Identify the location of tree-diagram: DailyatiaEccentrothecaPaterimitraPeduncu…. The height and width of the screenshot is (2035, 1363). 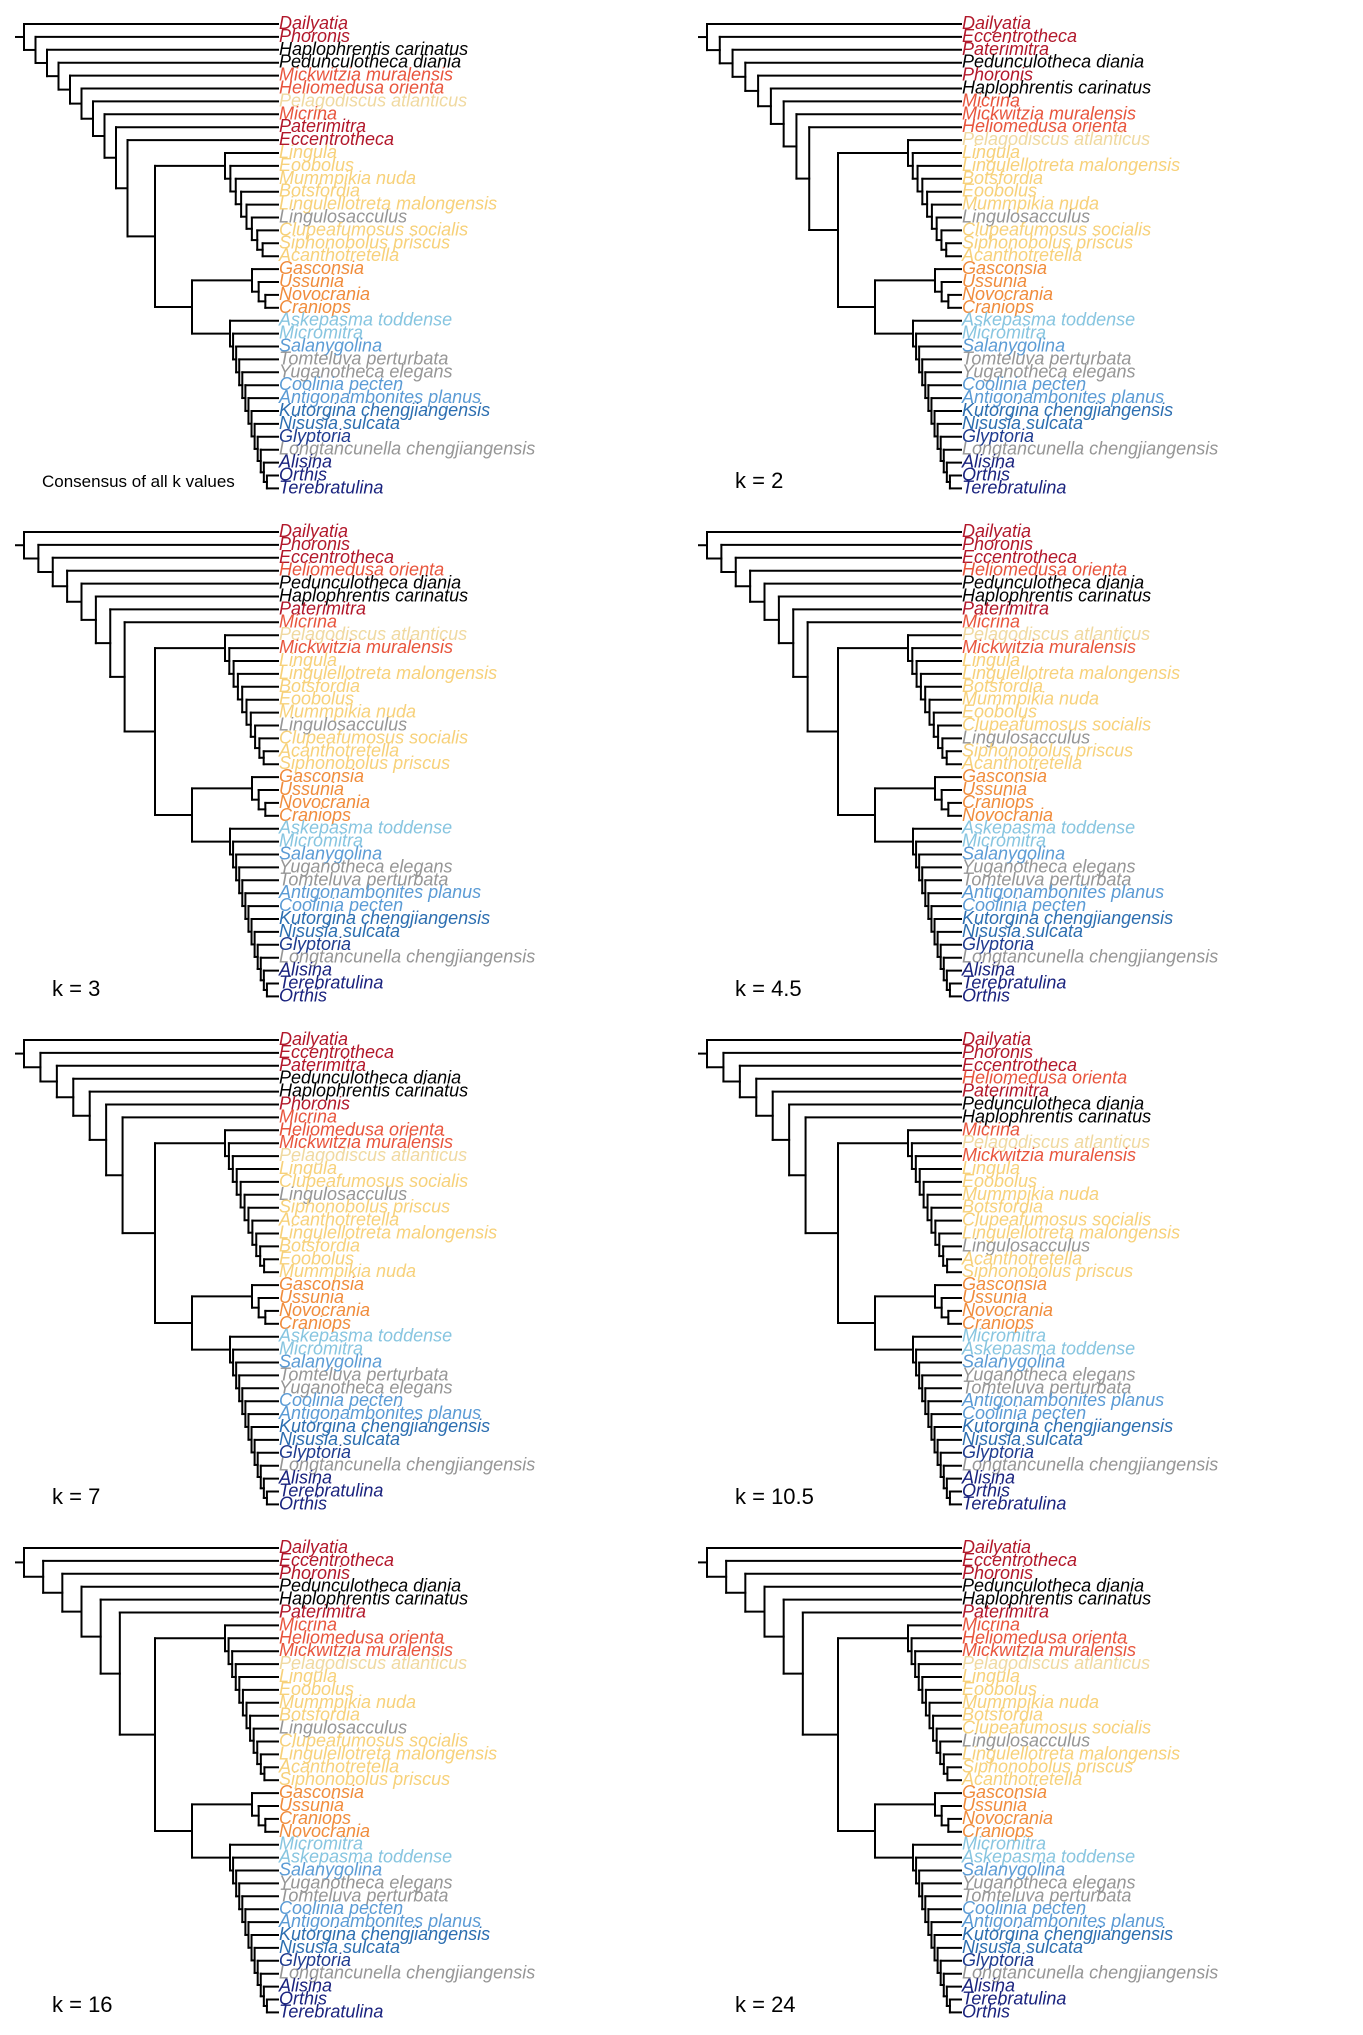
(958, 255).